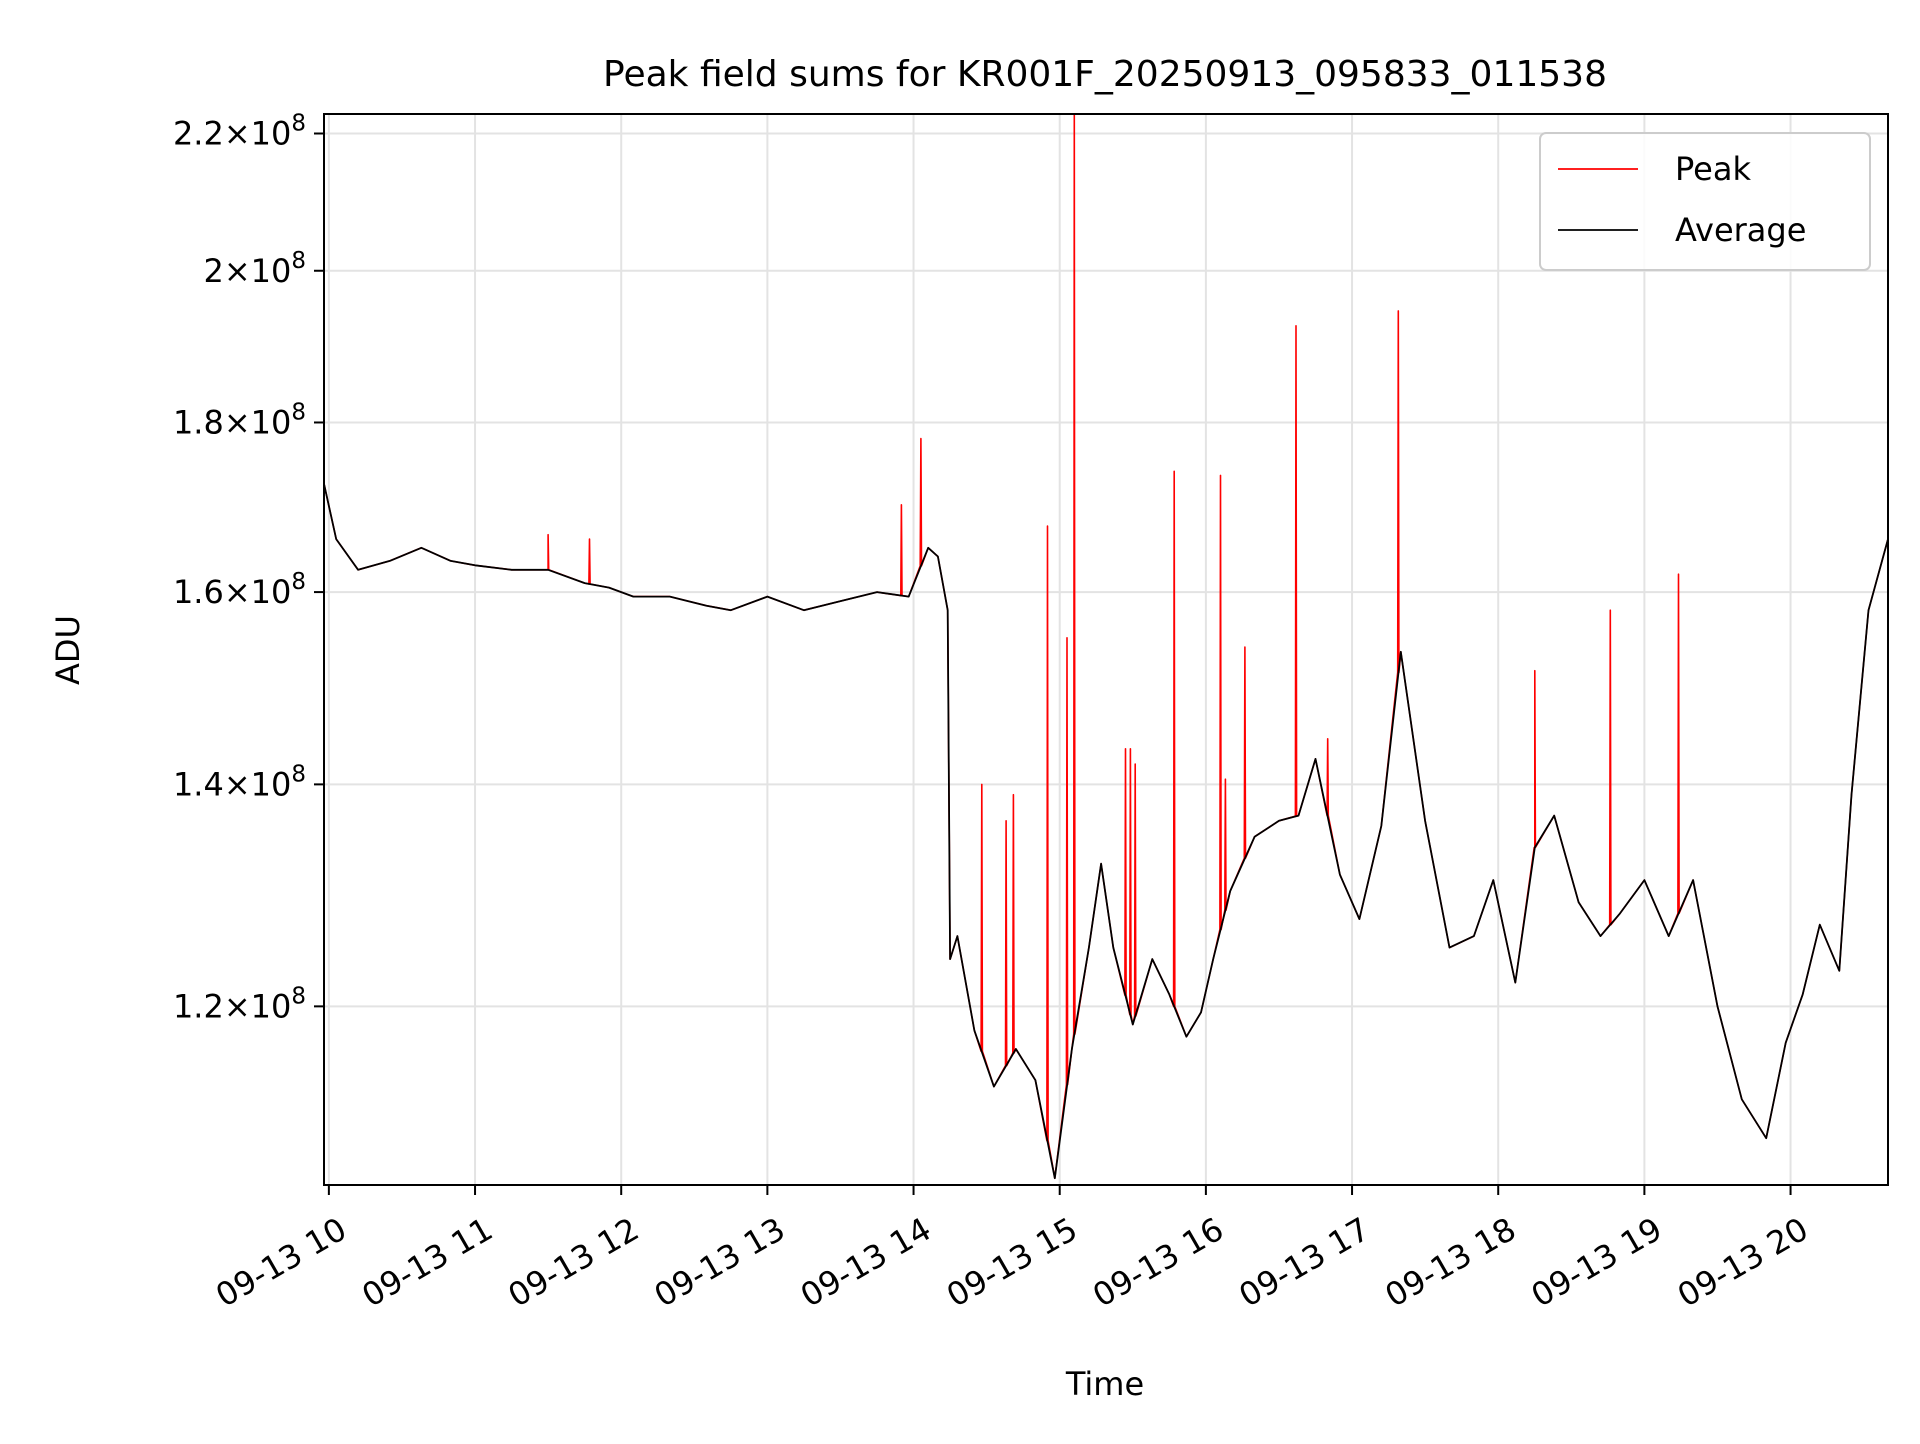 This screenshot has height=1444, width=1920. Describe the element at coordinates (198, 784) in the screenshot. I see `y-tick-mantissa: 1.4` at that location.